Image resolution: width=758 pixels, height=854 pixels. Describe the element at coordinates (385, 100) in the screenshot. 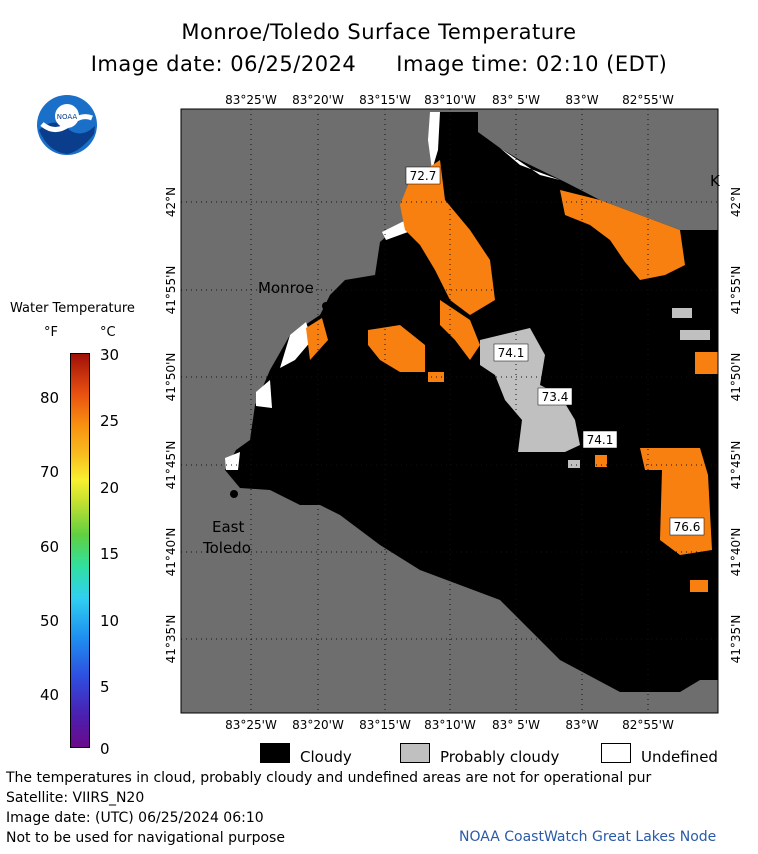

I see `lon-label-top: 83°15'W` at that location.